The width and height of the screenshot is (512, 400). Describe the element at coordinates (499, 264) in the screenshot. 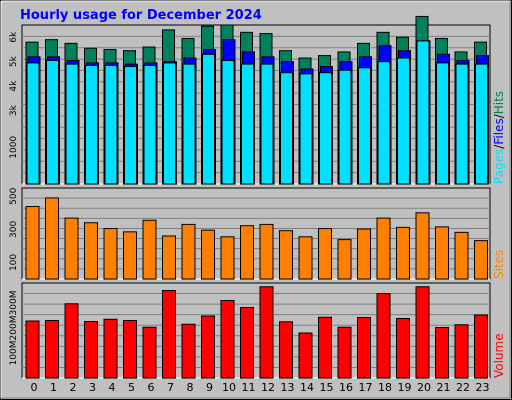

I see `legend: Sites` at that location.